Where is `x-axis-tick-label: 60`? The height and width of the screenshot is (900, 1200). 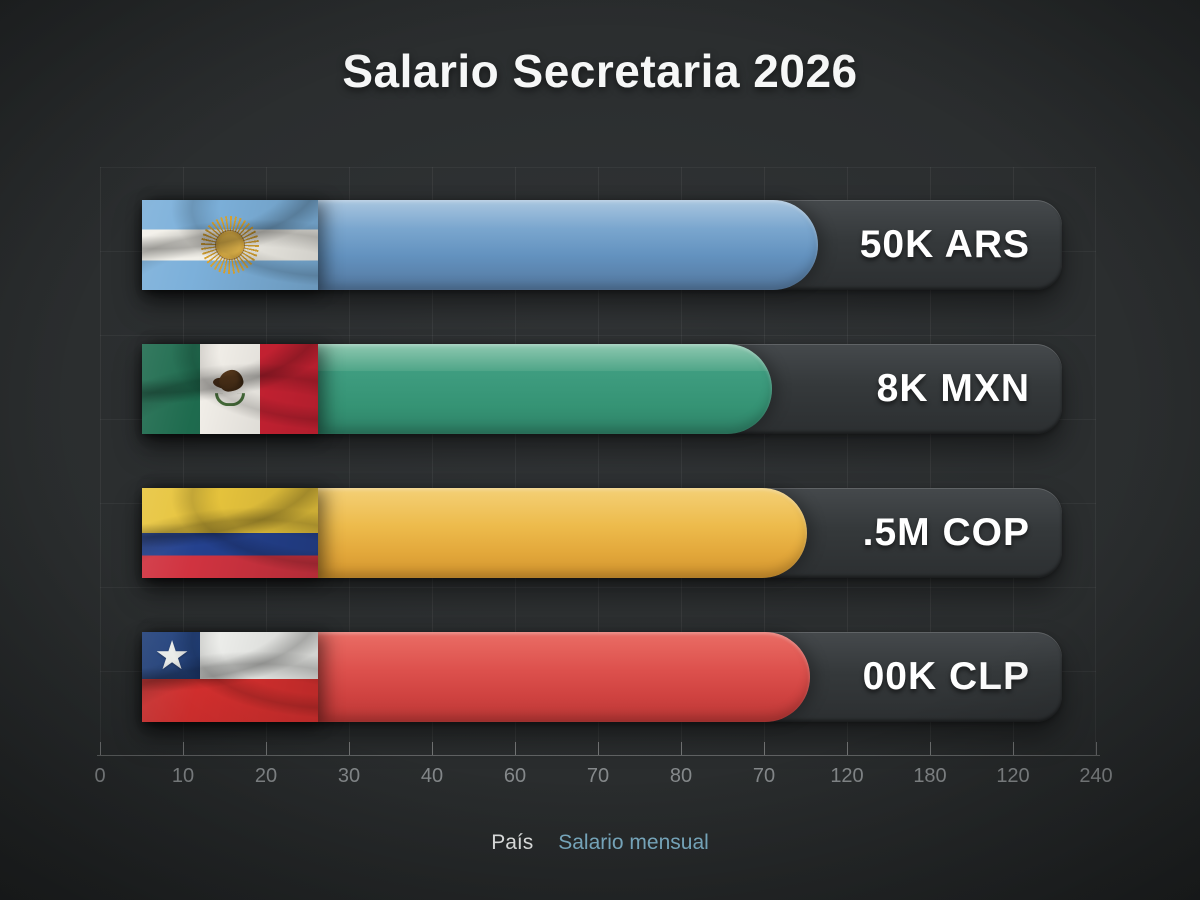
x-axis-tick-label: 60 is located at coordinates (515, 776).